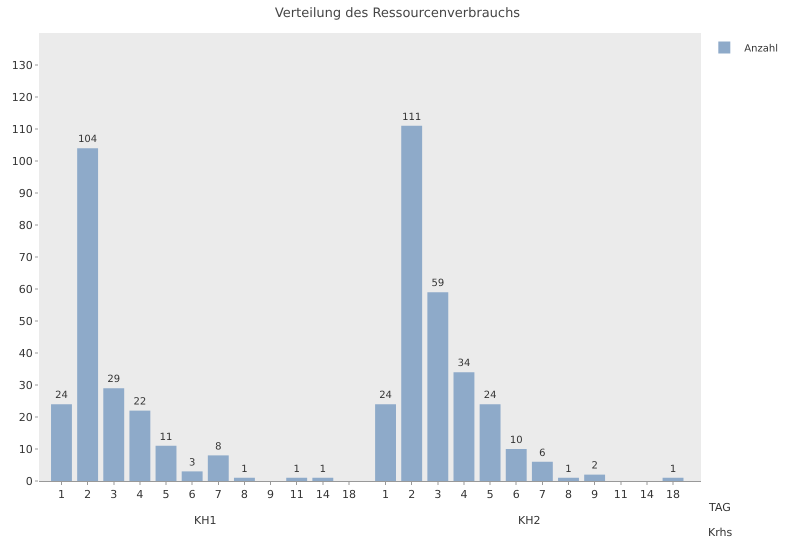  I want to click on data-label: 59, so click(437, 284).